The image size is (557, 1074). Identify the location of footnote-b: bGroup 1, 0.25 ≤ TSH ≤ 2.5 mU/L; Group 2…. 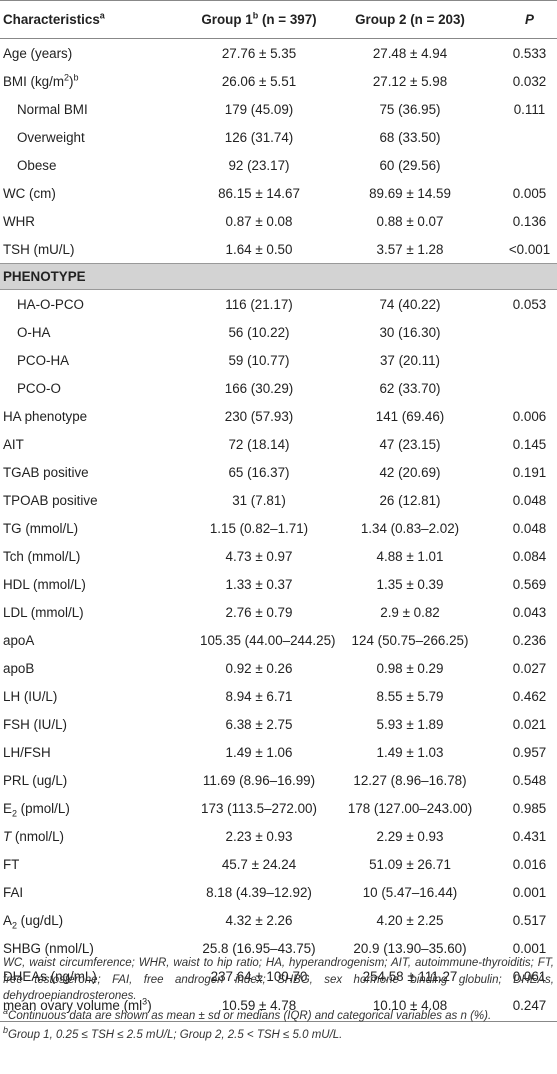
(173, 1033).